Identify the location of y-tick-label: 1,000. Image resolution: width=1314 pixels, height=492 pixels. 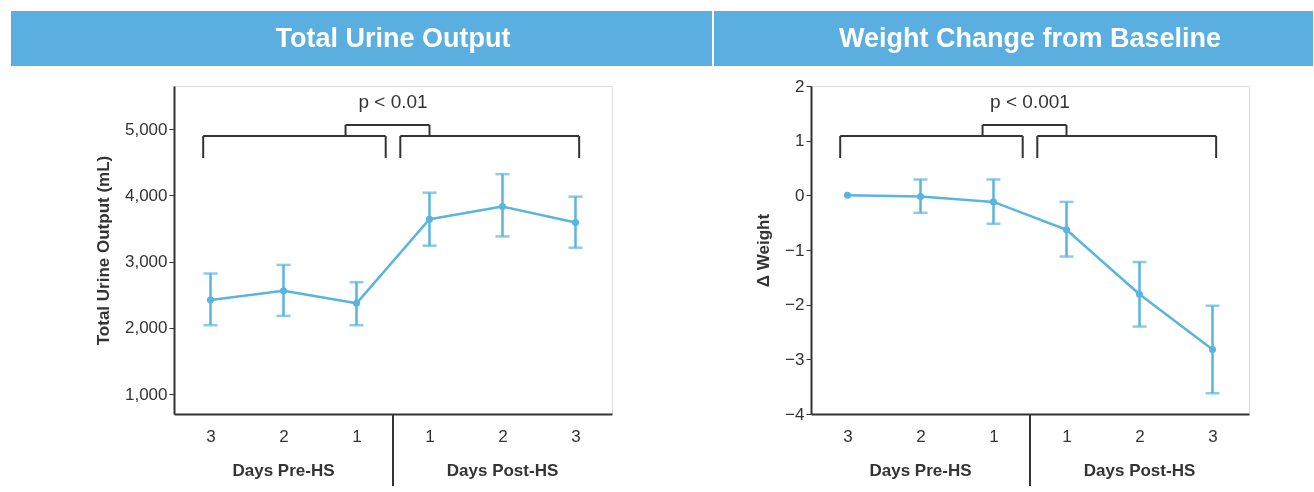
(146, 394).